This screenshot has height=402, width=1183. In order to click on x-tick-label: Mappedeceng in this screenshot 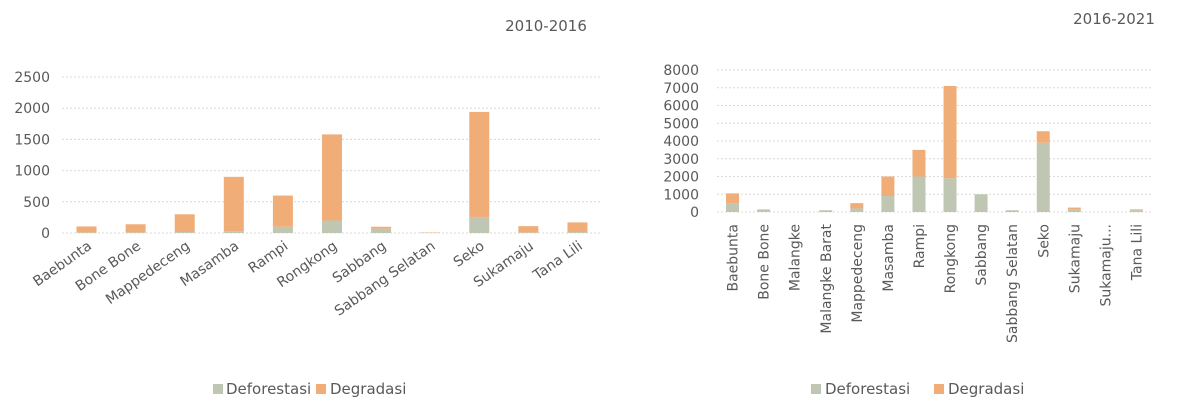, I will do `click(858, 273)`.